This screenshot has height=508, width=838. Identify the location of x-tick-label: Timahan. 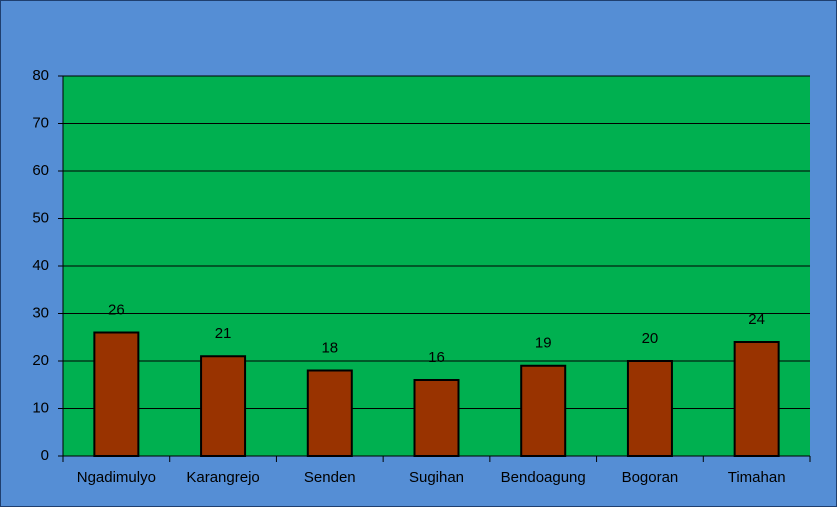
(757, 477).